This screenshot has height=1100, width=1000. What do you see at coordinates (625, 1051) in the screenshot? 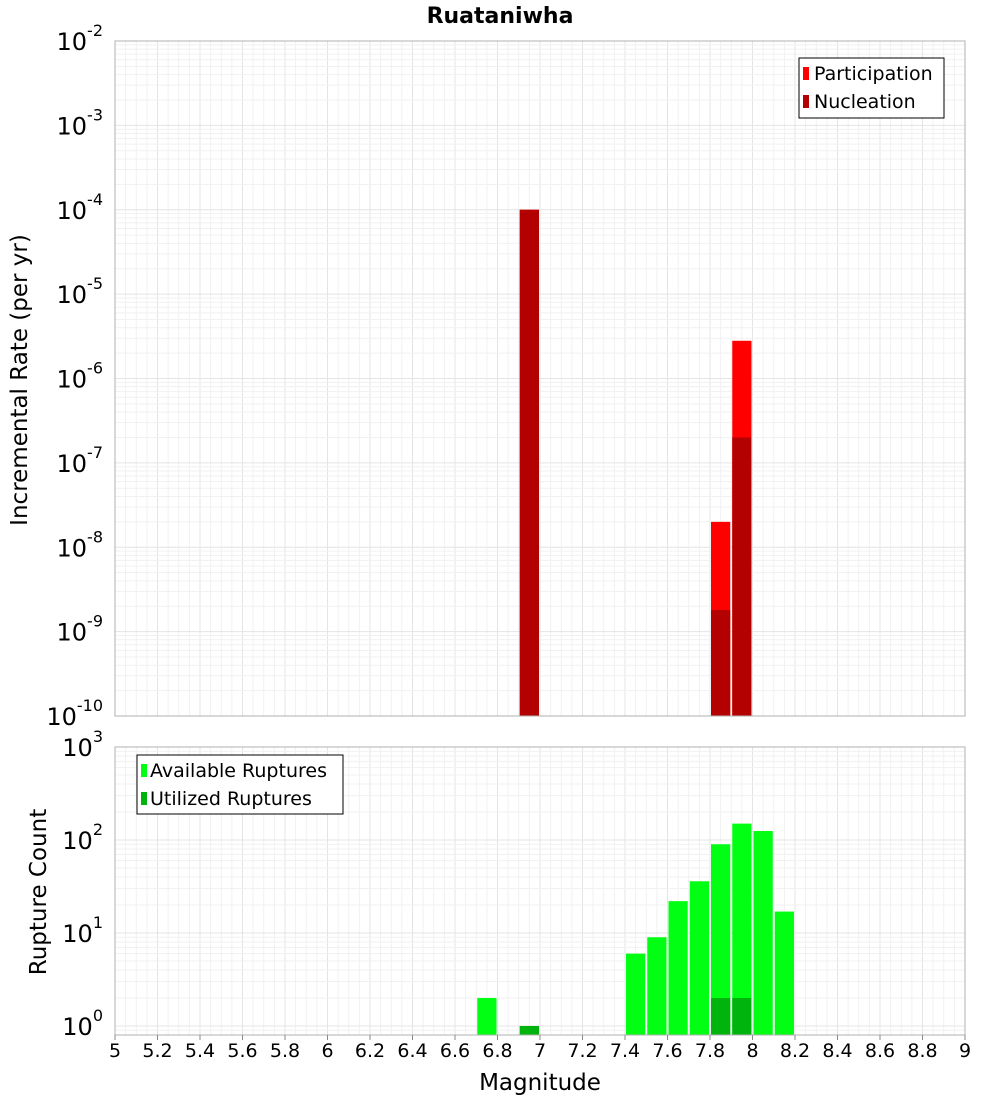
I see `x-tick-label: 7.4` at bounding box center [625, 1051].